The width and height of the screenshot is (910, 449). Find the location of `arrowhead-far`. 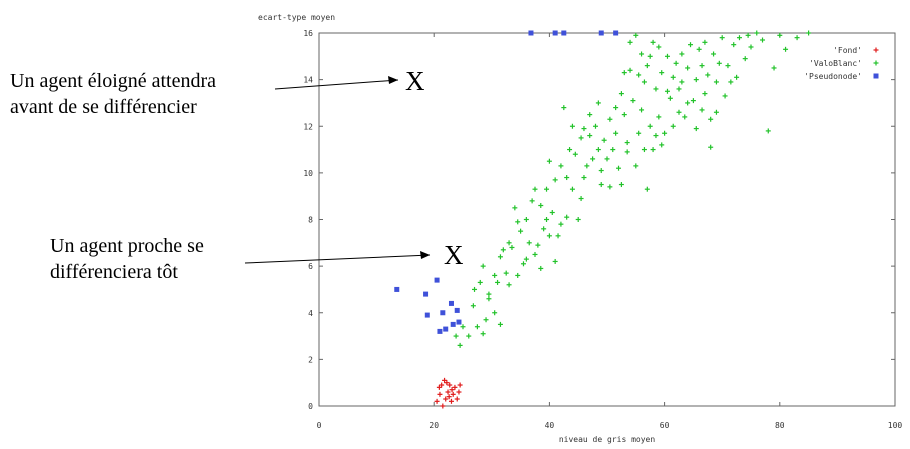

arrowhead-far is located at coordinates (393, 80).